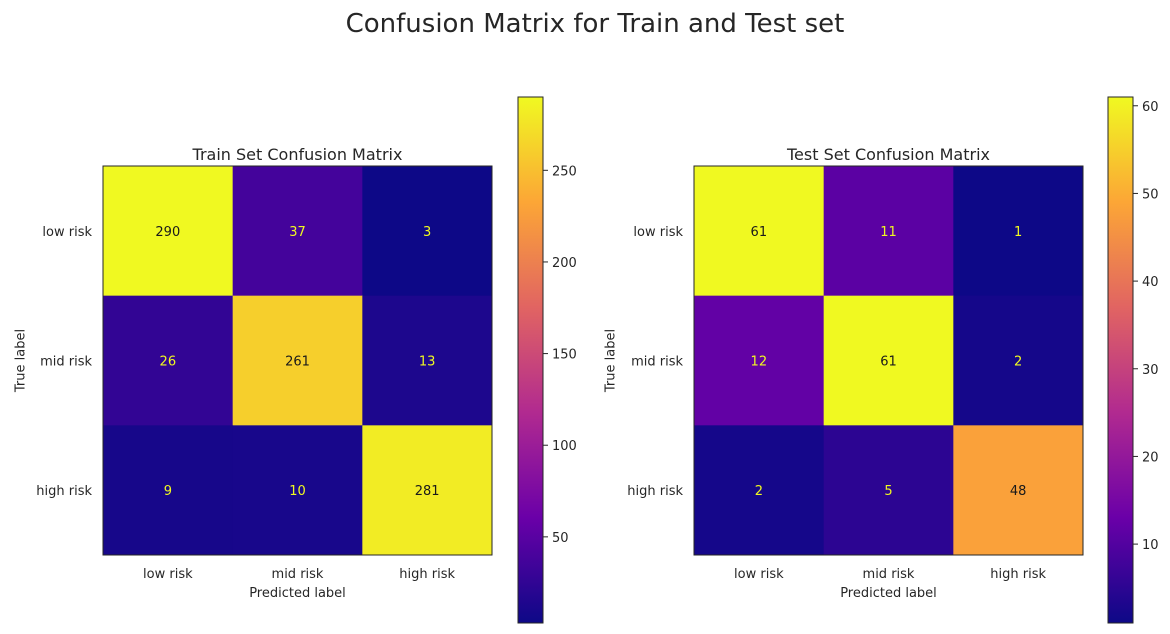  I want to click on panel-title: Train Set Confusion Matrix, so click(297, 154).